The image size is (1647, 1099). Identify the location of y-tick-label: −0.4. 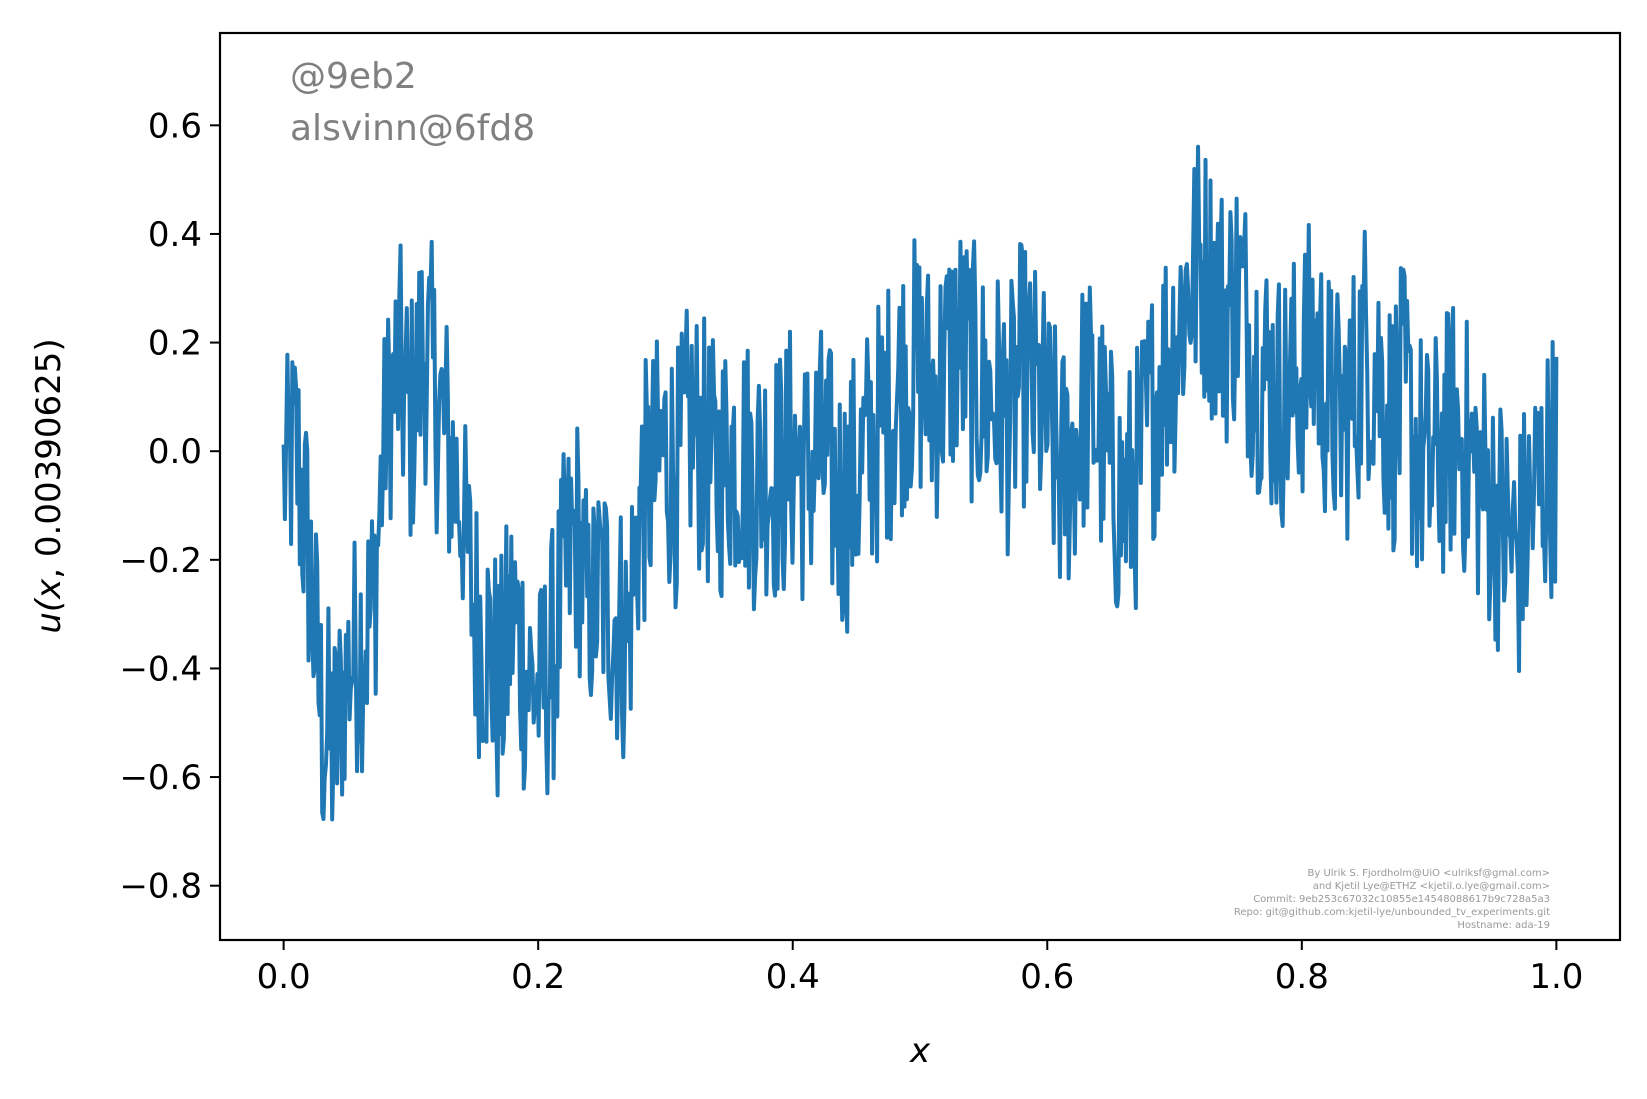
(160, 669).